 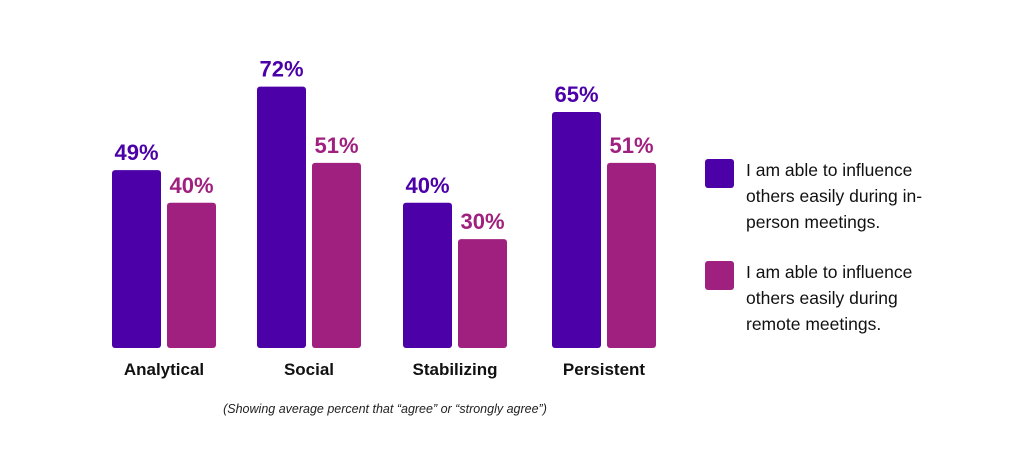 What do you see at coordinates (281, 217) in the screenshot?
I see `bar-social-in-person` at bounding box center [281, 217].